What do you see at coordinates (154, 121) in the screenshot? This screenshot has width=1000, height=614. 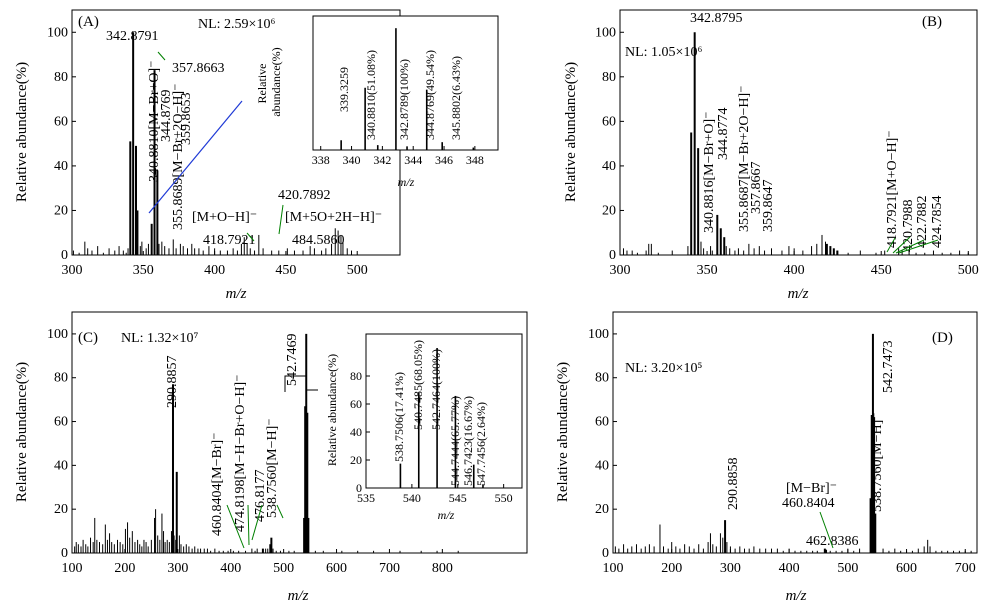 I see `panel-a-ann-340-8810: 340.8810[M−Br+O]⁻` at bounding box center [154, 121].